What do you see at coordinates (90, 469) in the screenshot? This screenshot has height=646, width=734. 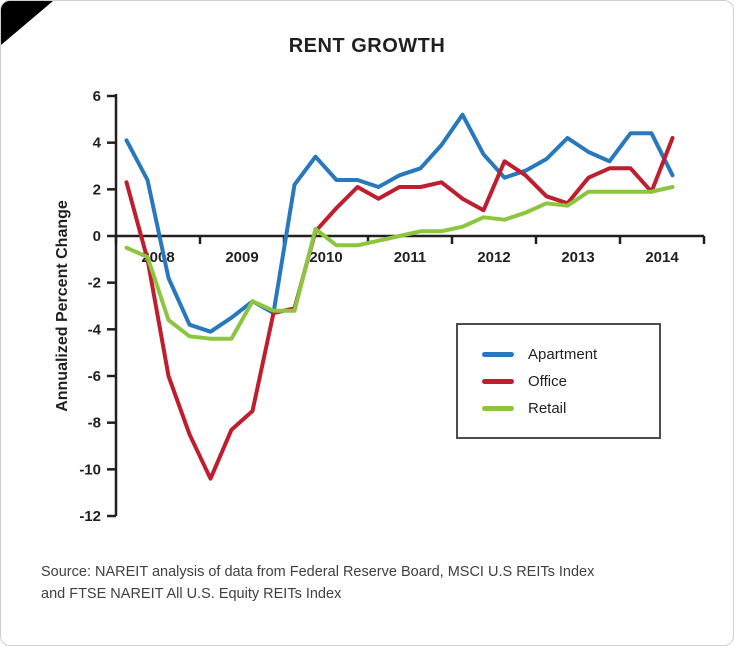 I see `y-tick-label: -10` at bounding box center [90, 469].